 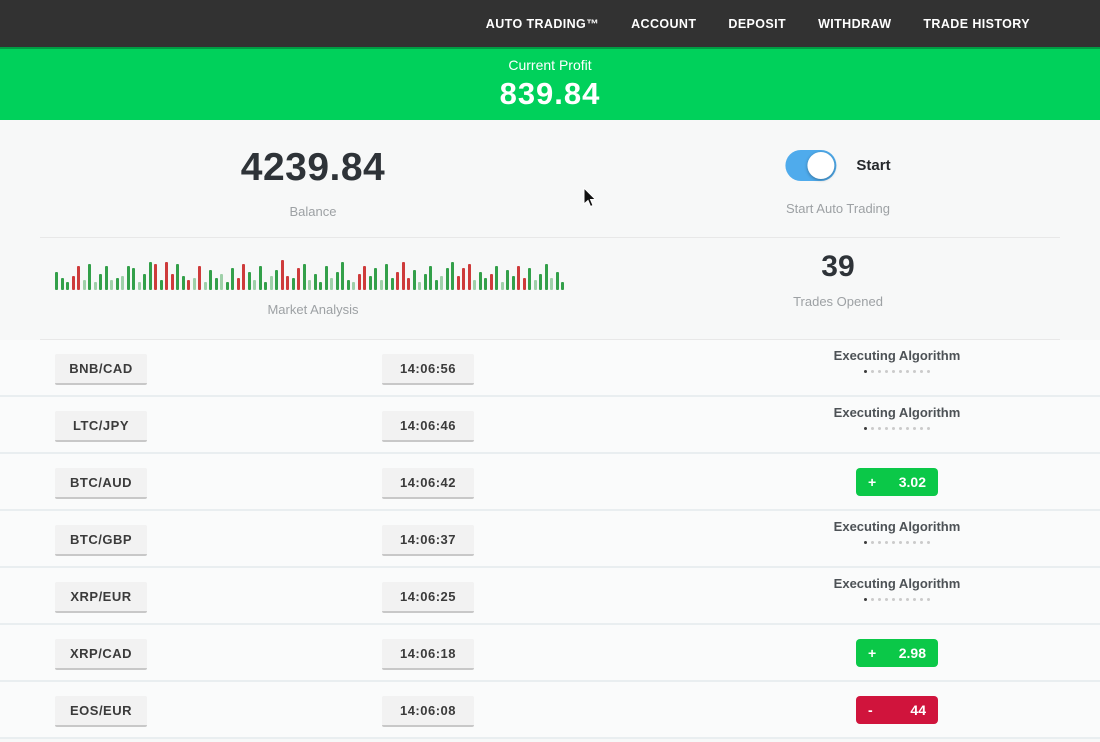 I want to click on trade-status: Executing Algorithm, so click(x=897, y=588).